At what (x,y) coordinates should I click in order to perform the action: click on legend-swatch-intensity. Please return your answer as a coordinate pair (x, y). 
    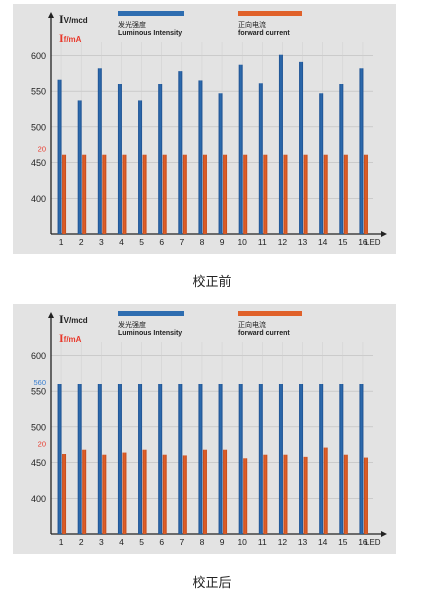
    Looking at the image, I should click on (151, 313).